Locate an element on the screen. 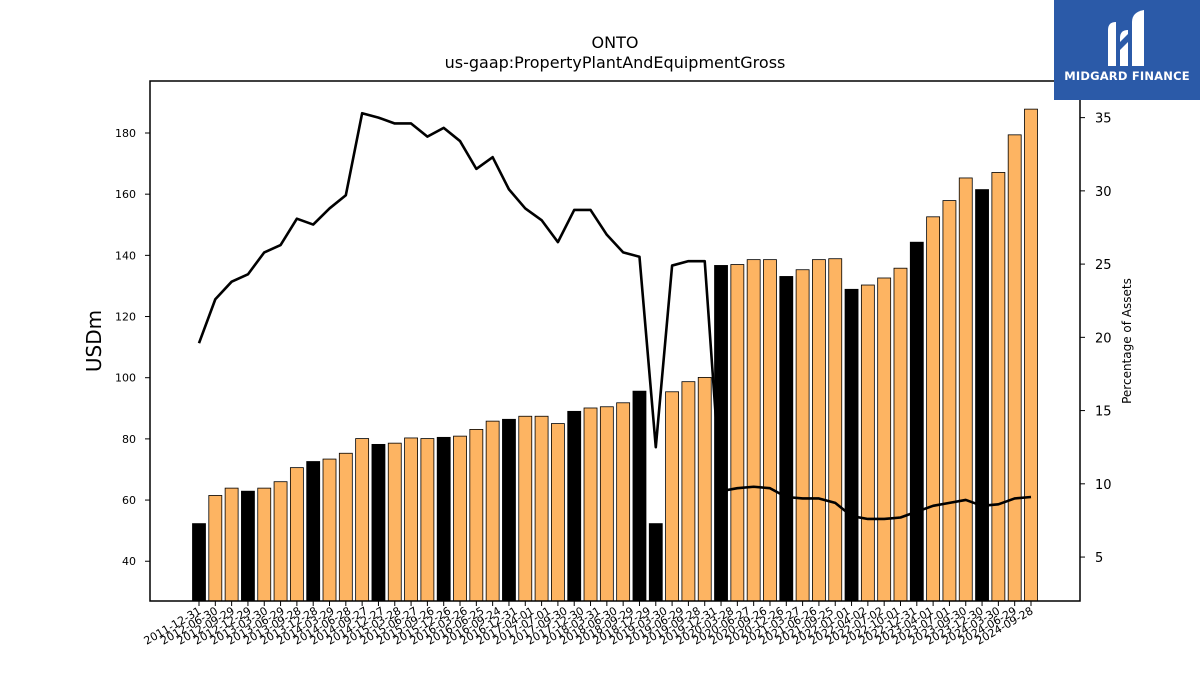 The image size is (1200, 675). midgard-finance-logo: MIDGARD FINANCE is located at coordinates (1127, 50).